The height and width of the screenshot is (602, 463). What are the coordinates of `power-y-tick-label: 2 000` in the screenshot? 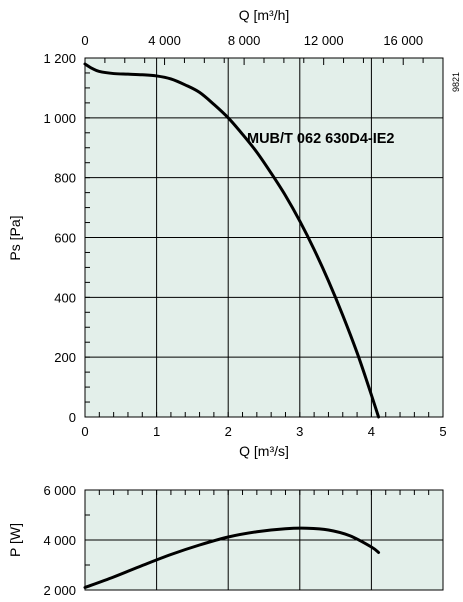 It's located at (59, 590).